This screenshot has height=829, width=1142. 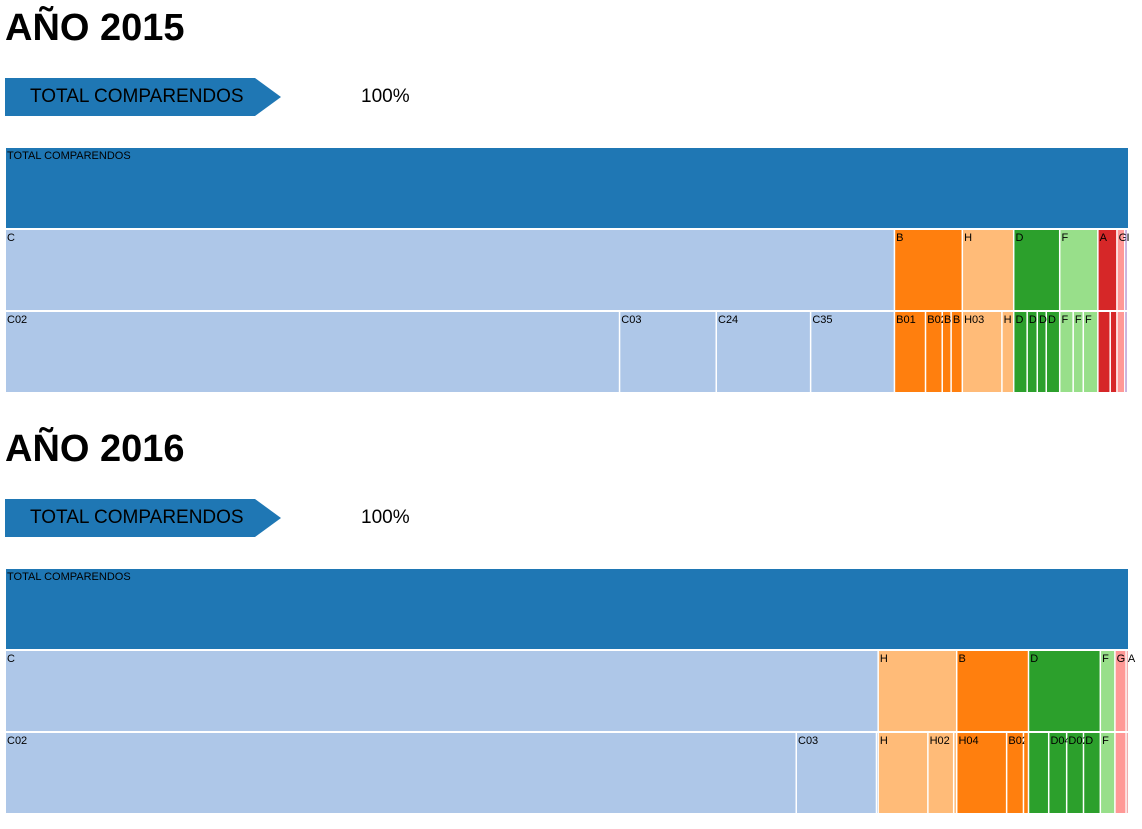 What do you see at coordinates (11, 659) in the screenshot?
I see `icicle-node-c-label: C` at bounding box center [11, 659].